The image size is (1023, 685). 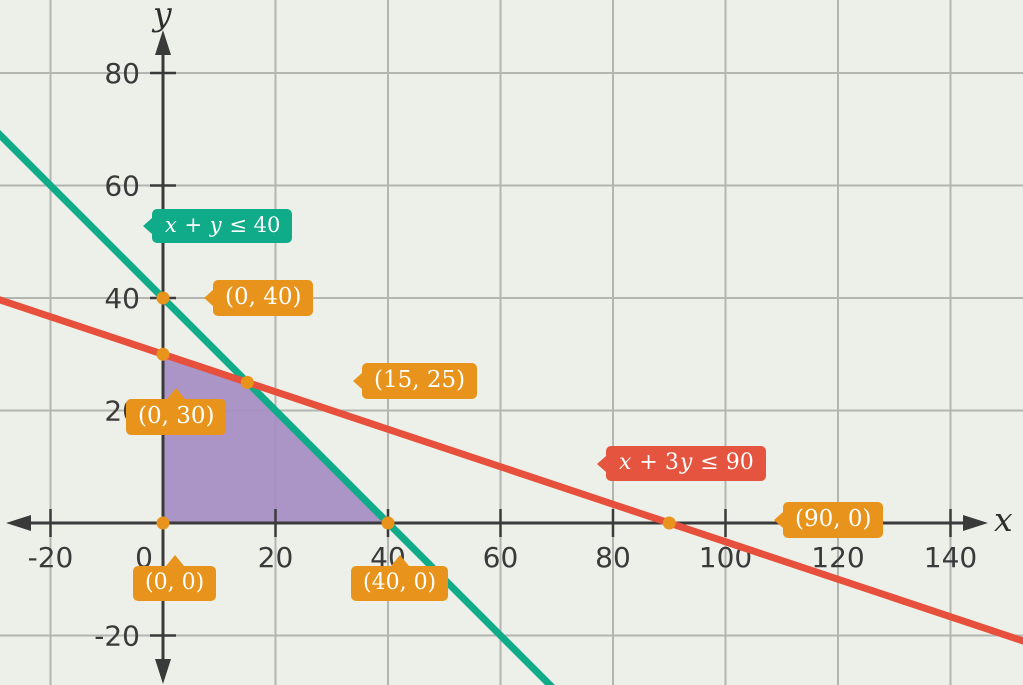 I want to click on x-tick-label: 120, so click(x=837, y=557).